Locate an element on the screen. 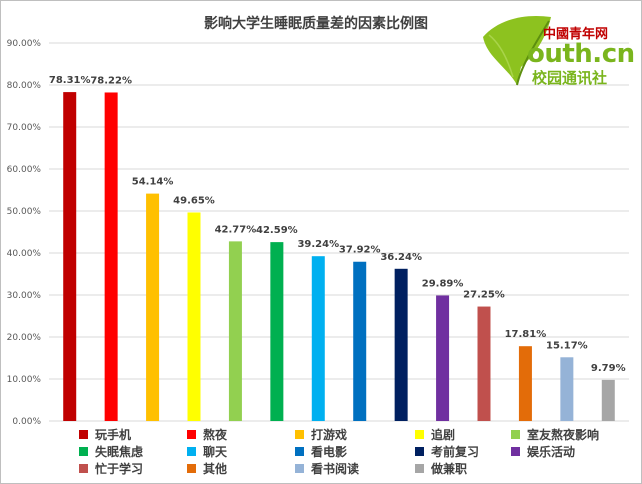  legend-item: 看书阅读 is located at coordinates (327, 469).